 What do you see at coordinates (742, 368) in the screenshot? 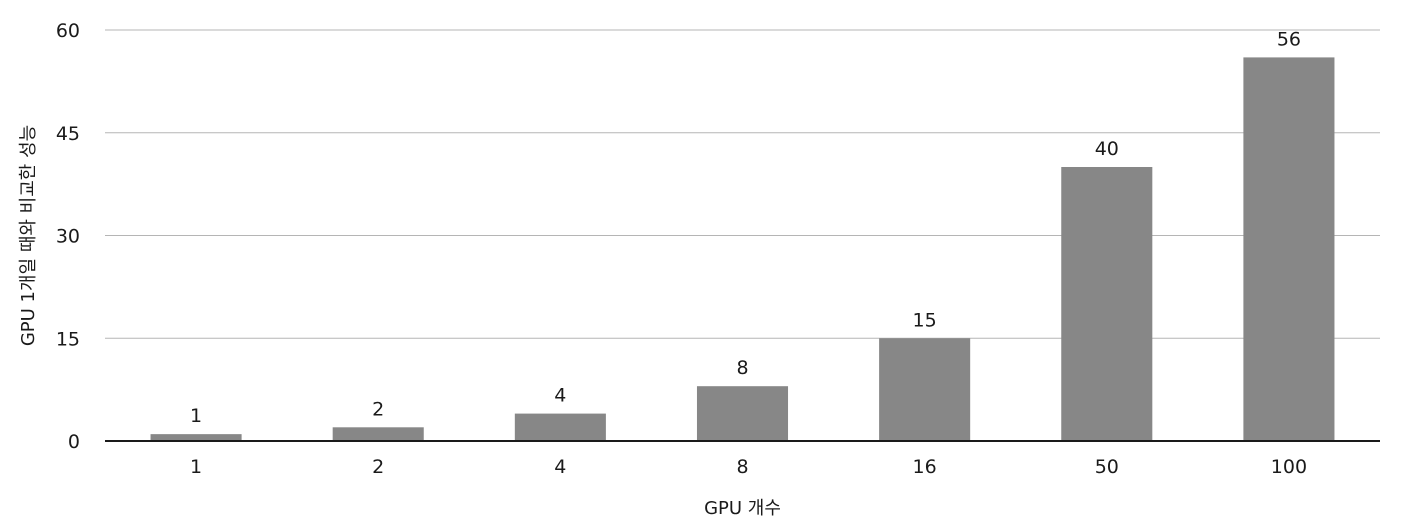
I see `data-label: 8` at bounding box center [742, 368].